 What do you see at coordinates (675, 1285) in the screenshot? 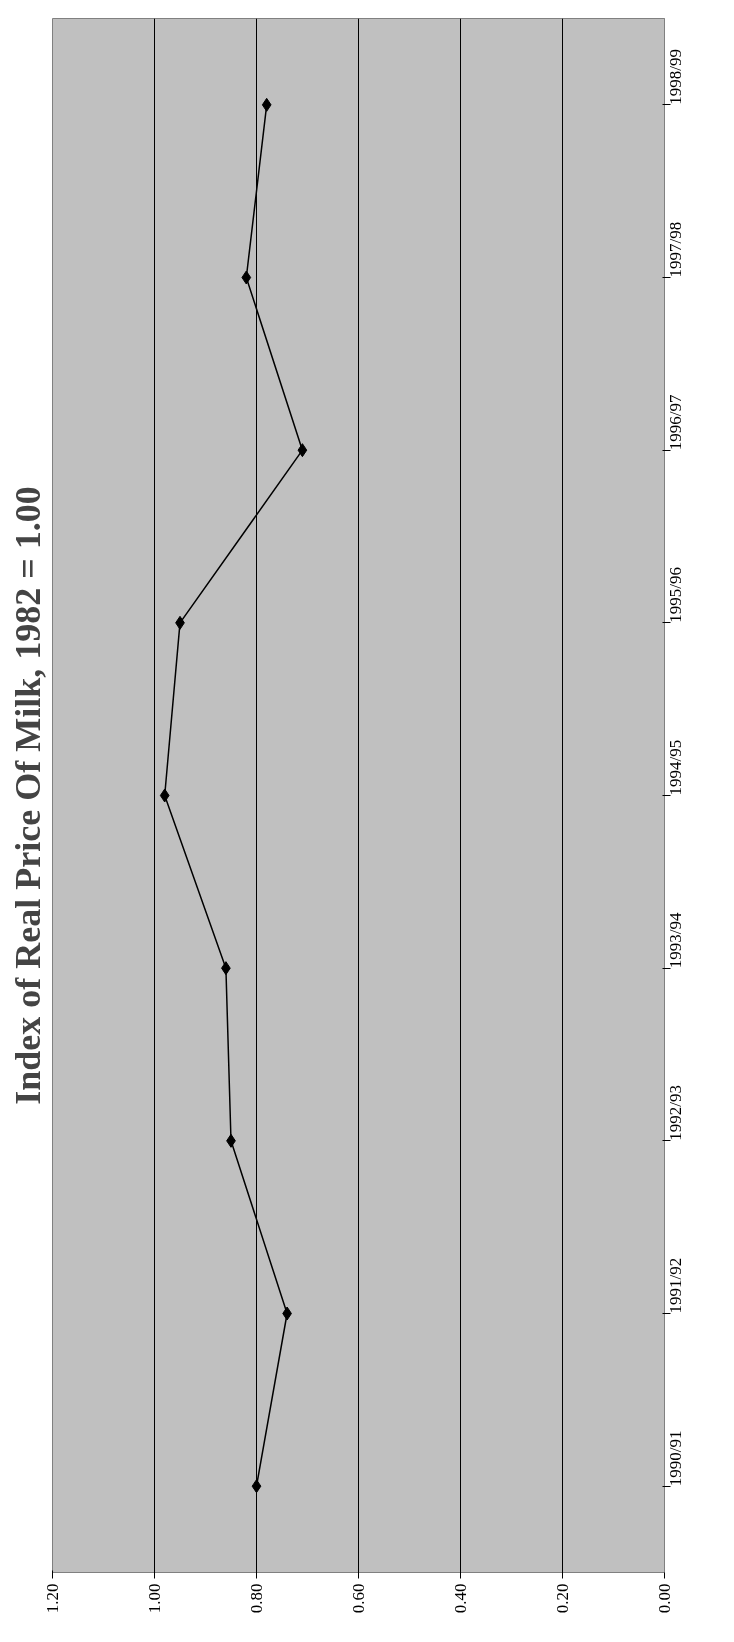
I see `y-tick-label: 1991/92` at bounding box center [675, 1285].